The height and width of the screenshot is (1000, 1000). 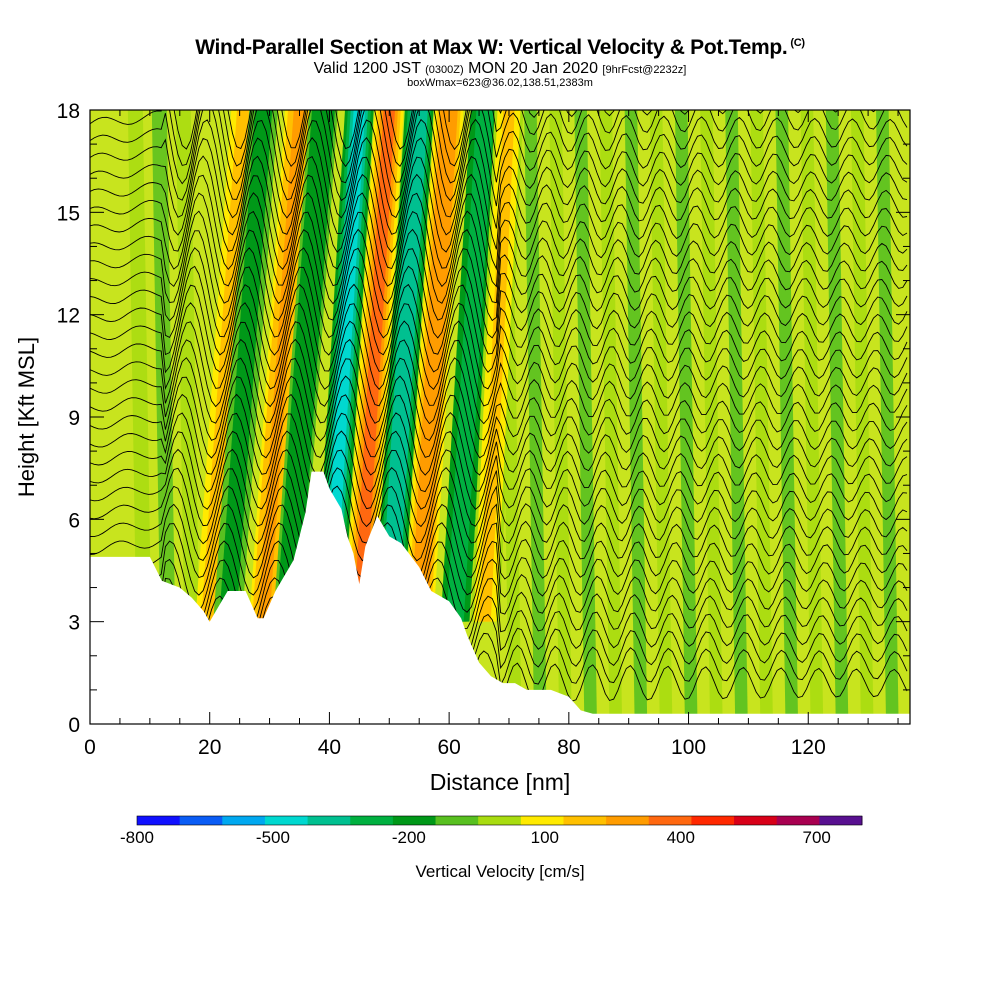 I want to click on x-tick-label: 20, so click(x=209, y=747).